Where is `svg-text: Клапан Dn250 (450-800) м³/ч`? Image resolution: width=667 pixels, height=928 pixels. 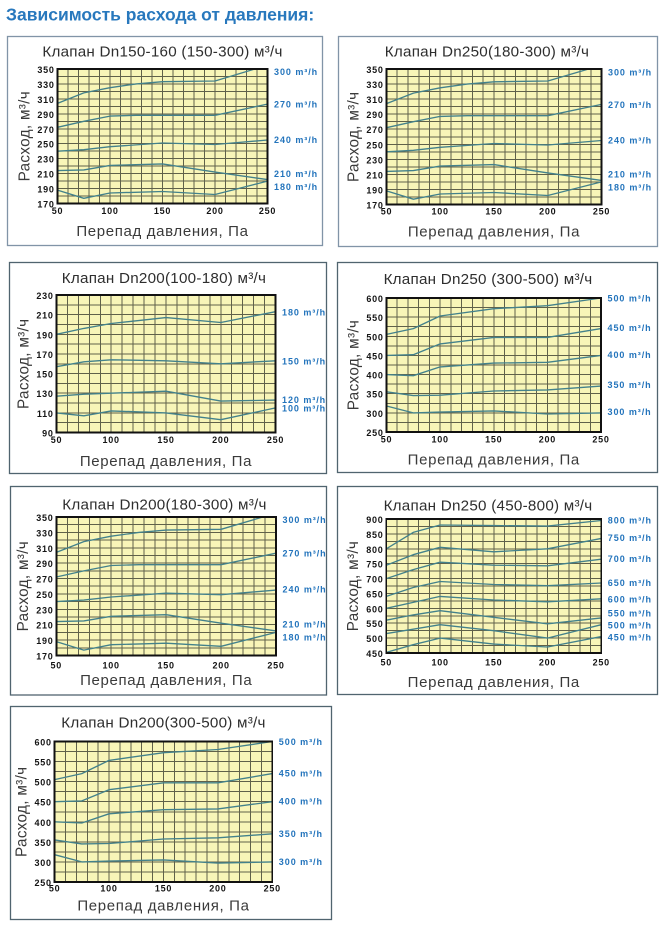 svg-text: Клапан Dn250 (450-800) м³/ч is located at coordinates (488, 506).